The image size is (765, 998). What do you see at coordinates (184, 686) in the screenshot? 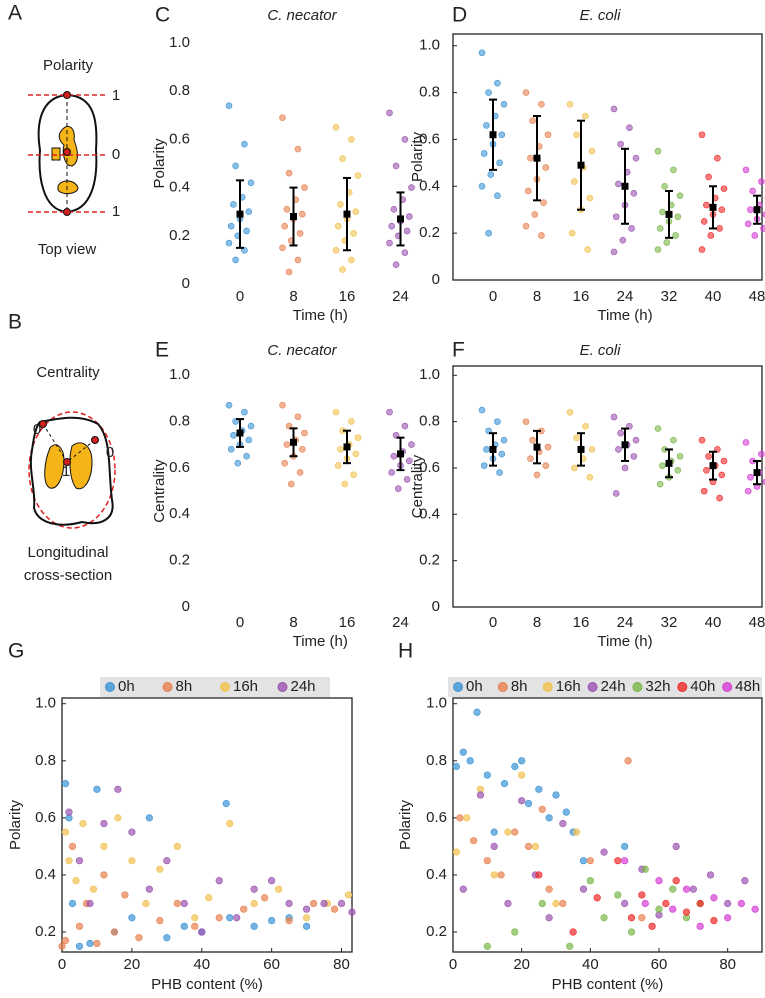
I see `legend-label: 8h` at bounding box center [184, 686].